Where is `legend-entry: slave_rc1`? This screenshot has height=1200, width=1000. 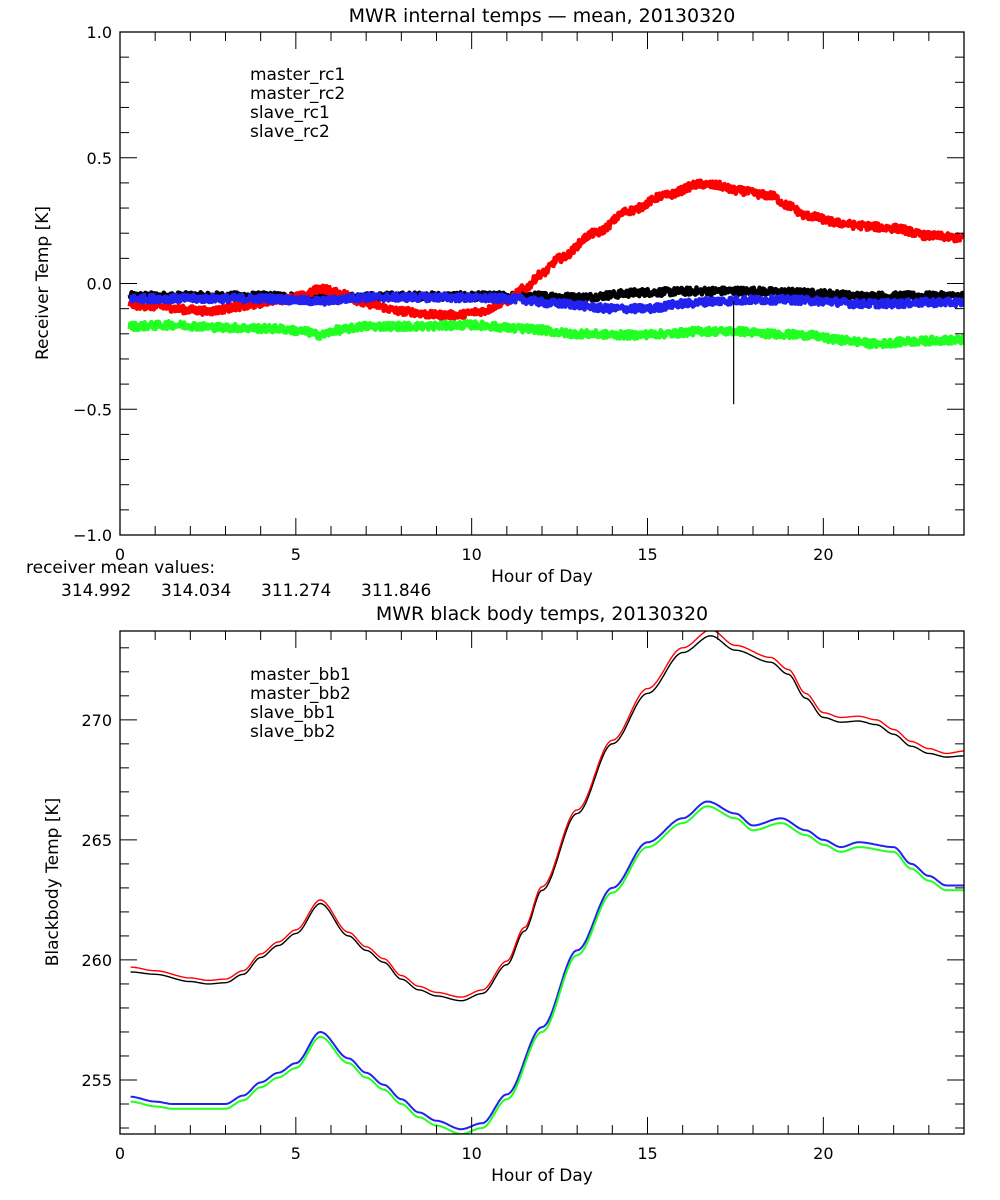
legend-entry: slave_rc1 is located at coordinates (290, 113).